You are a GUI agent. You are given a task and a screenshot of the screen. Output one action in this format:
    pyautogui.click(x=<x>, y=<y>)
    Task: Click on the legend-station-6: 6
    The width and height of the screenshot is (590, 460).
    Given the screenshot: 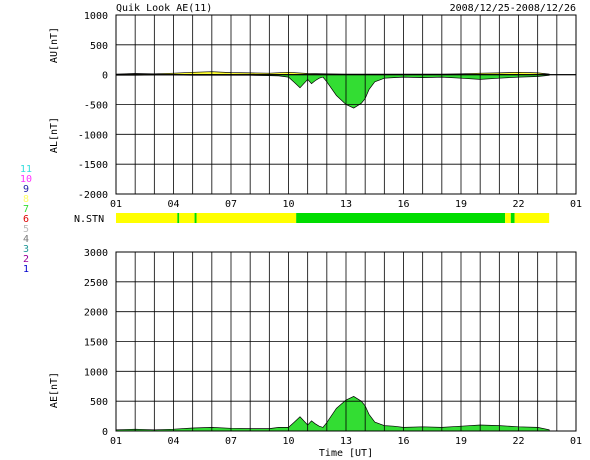 What is the action you would take?
    pyautogui.click(x=26, y=219)
    